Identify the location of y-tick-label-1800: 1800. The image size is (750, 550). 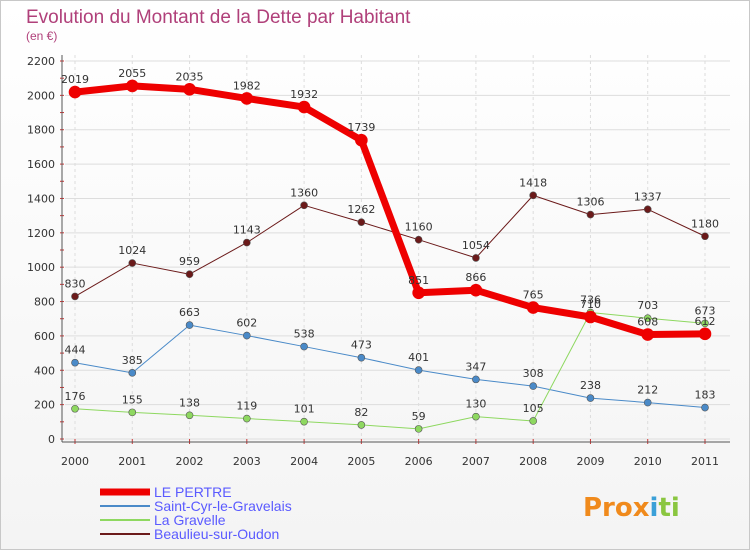
(41, 130).